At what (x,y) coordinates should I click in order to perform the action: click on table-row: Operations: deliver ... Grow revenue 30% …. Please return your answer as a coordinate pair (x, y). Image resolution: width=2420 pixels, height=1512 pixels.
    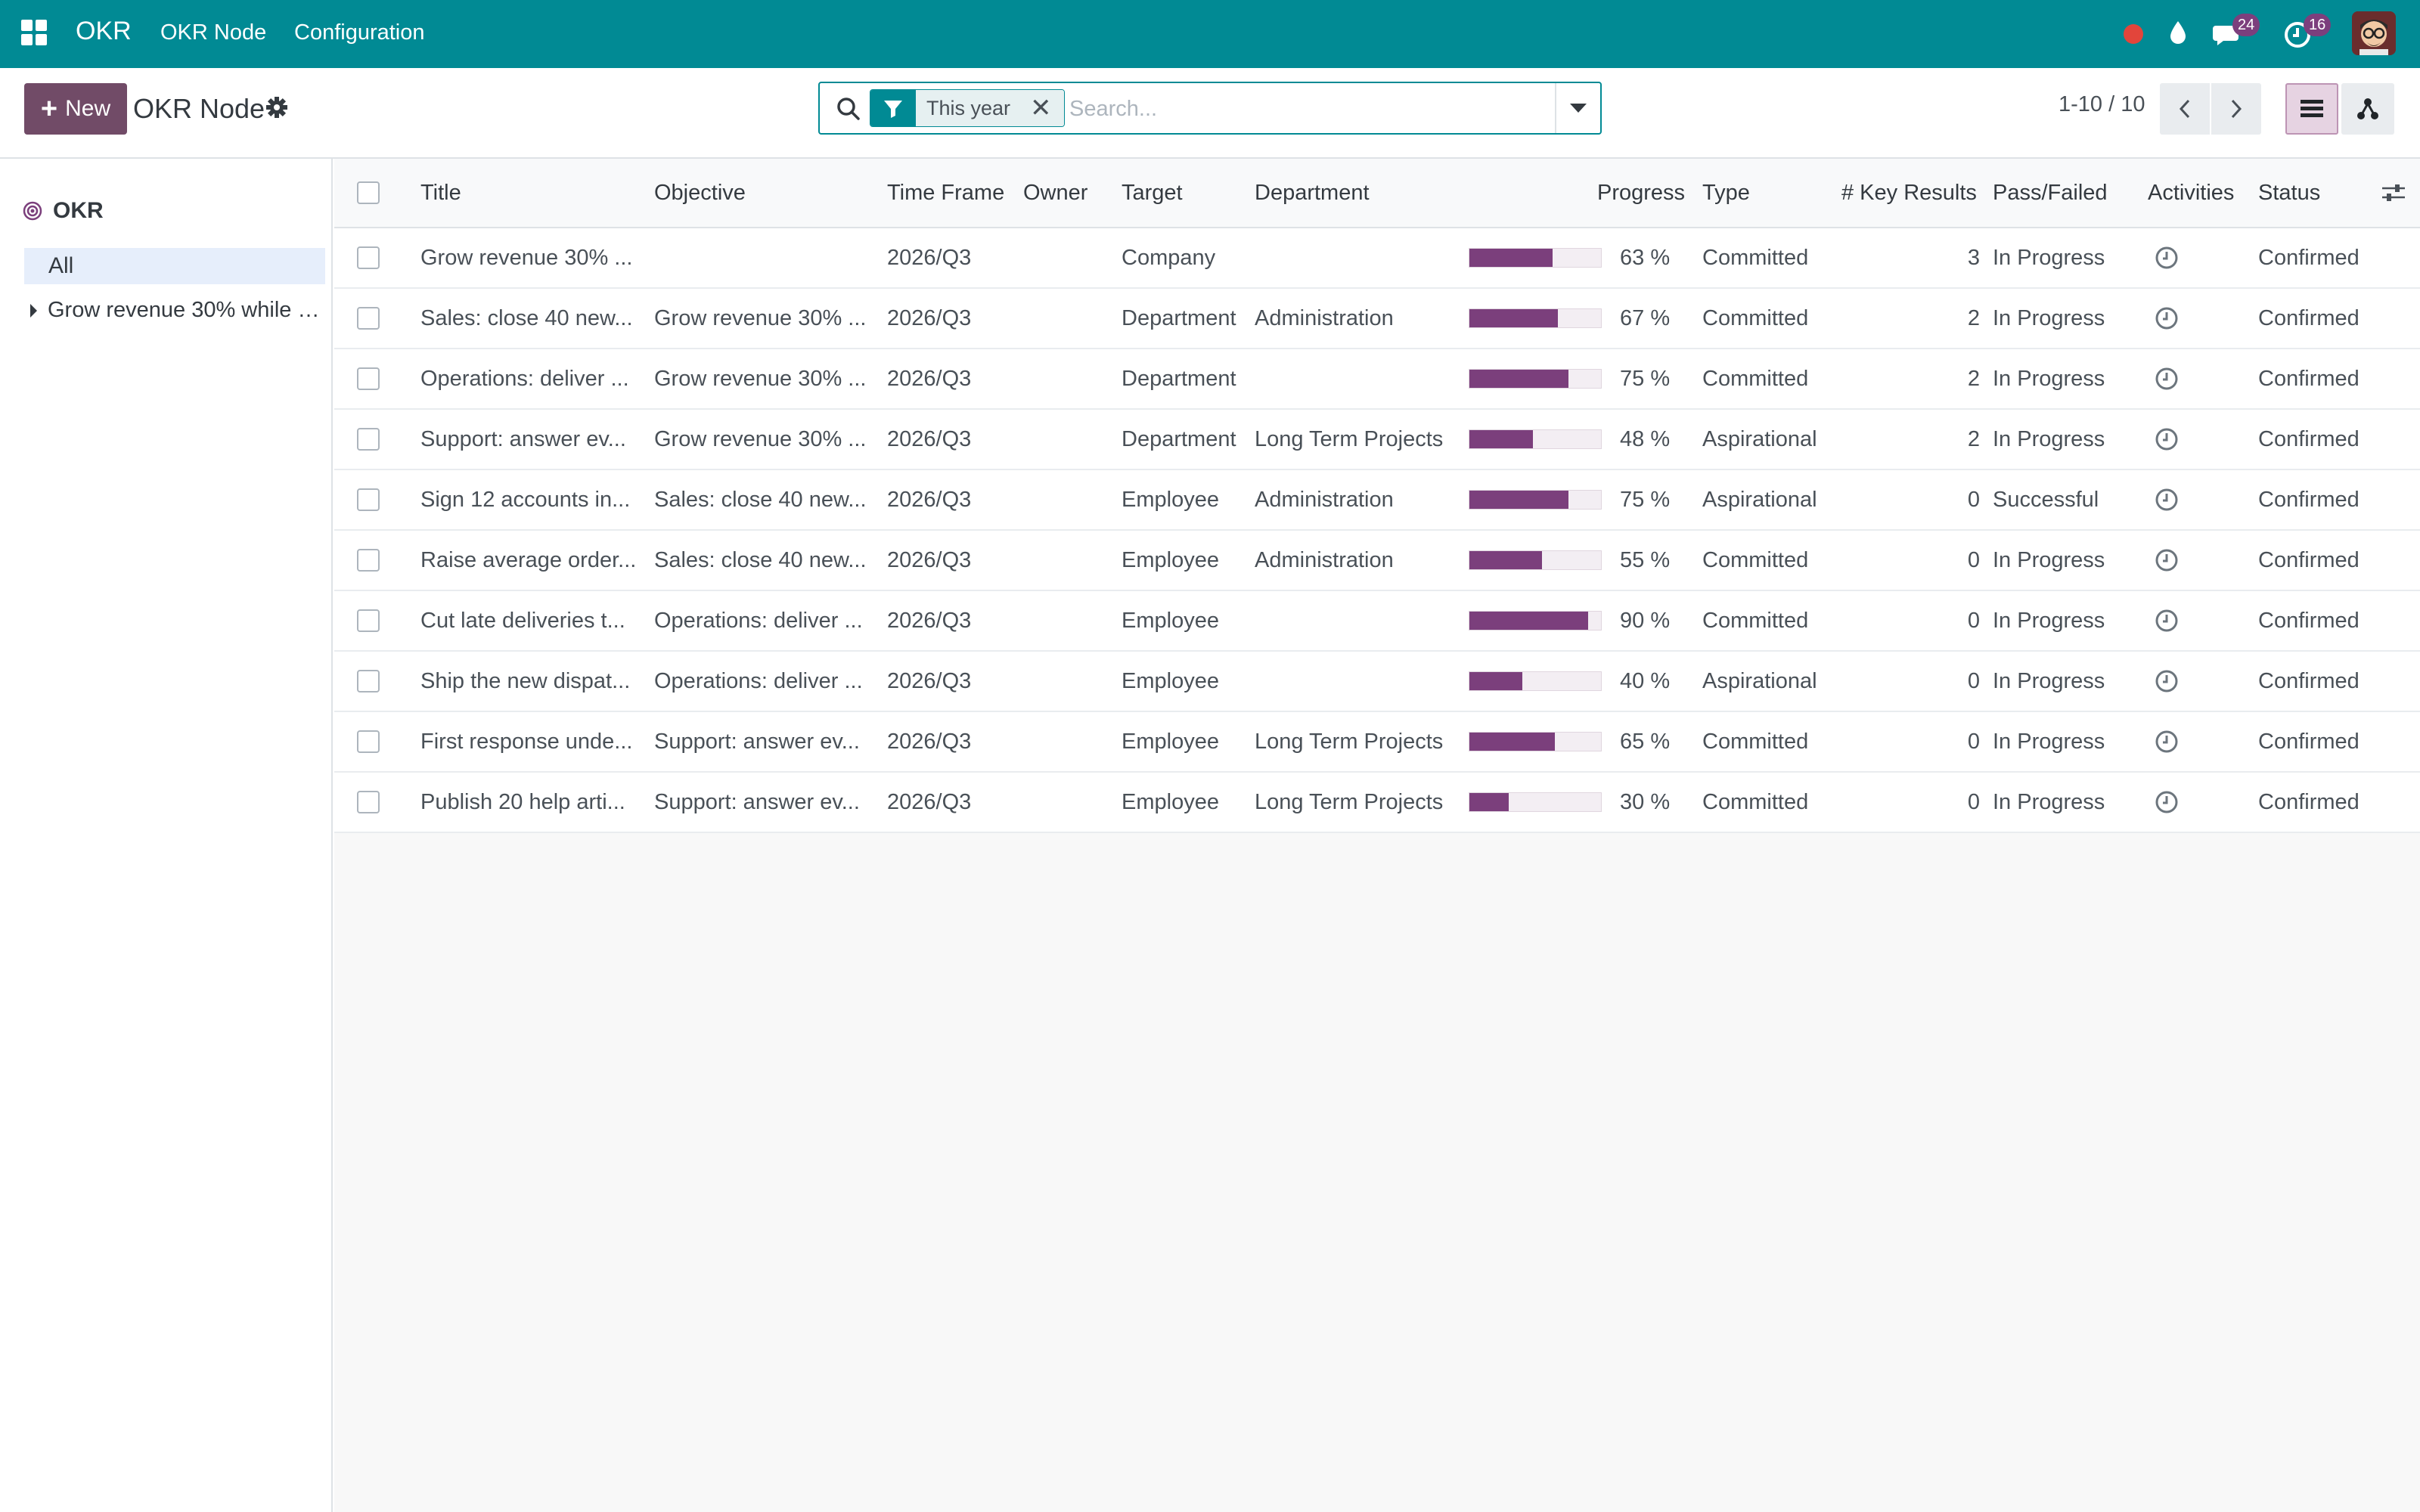
    Looking at the image, I should click on (1377, 379).